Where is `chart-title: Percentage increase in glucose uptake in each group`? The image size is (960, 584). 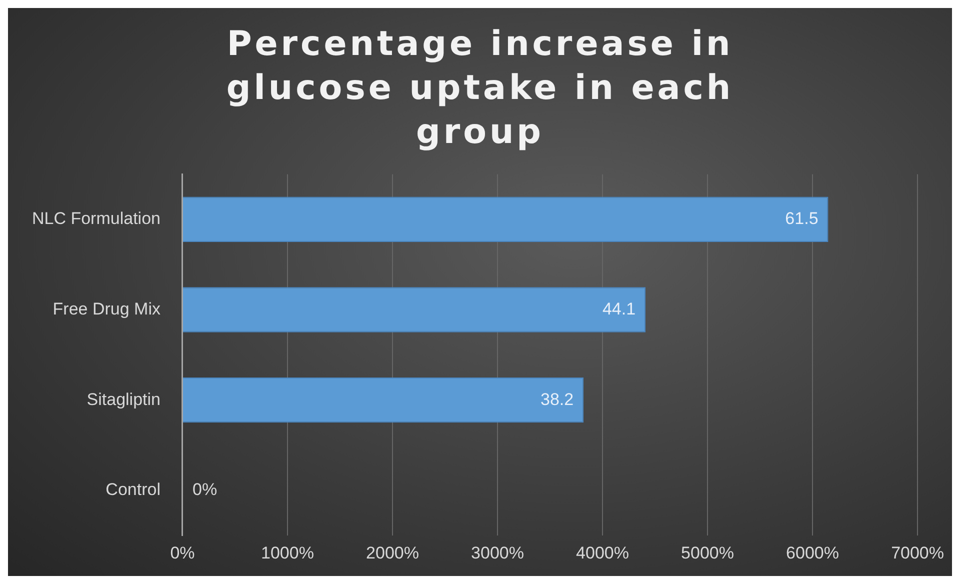 chart-title: Percentage increase in glucose uptake in each group is located at coordinates (480, 87).